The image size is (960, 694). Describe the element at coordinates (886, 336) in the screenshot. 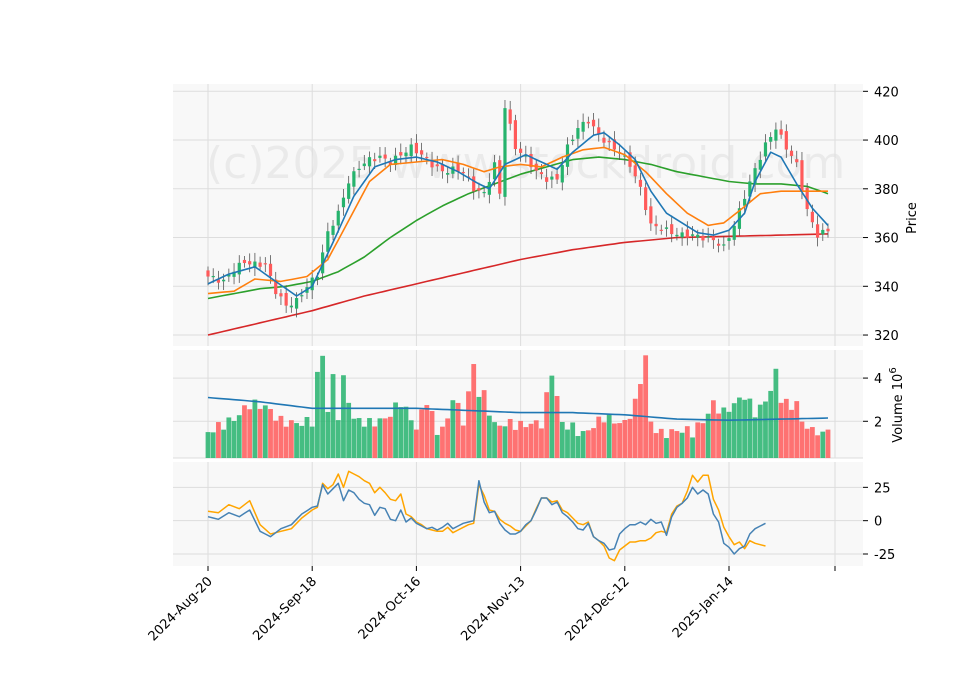

I see `y-tick-label: 320` at that location.